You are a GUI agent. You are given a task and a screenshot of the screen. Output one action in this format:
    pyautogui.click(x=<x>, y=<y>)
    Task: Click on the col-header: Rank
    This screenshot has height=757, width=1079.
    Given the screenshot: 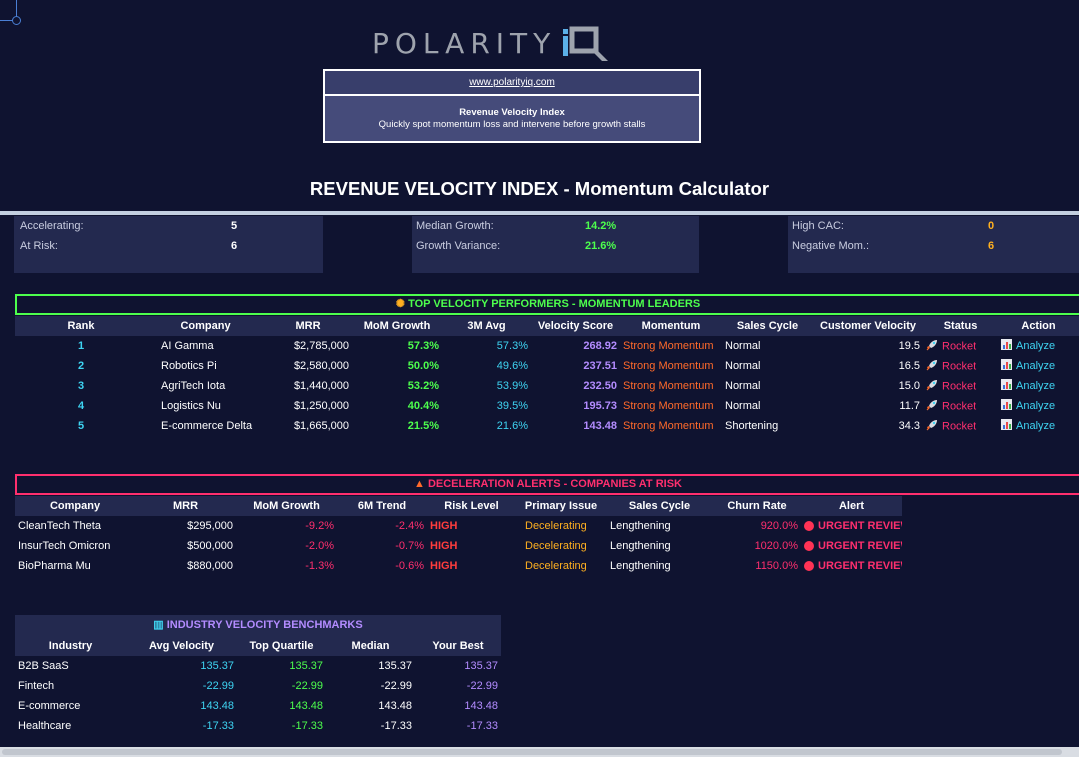 What is the action you would take?
    pyautogui.click(x=81, y=326)
    